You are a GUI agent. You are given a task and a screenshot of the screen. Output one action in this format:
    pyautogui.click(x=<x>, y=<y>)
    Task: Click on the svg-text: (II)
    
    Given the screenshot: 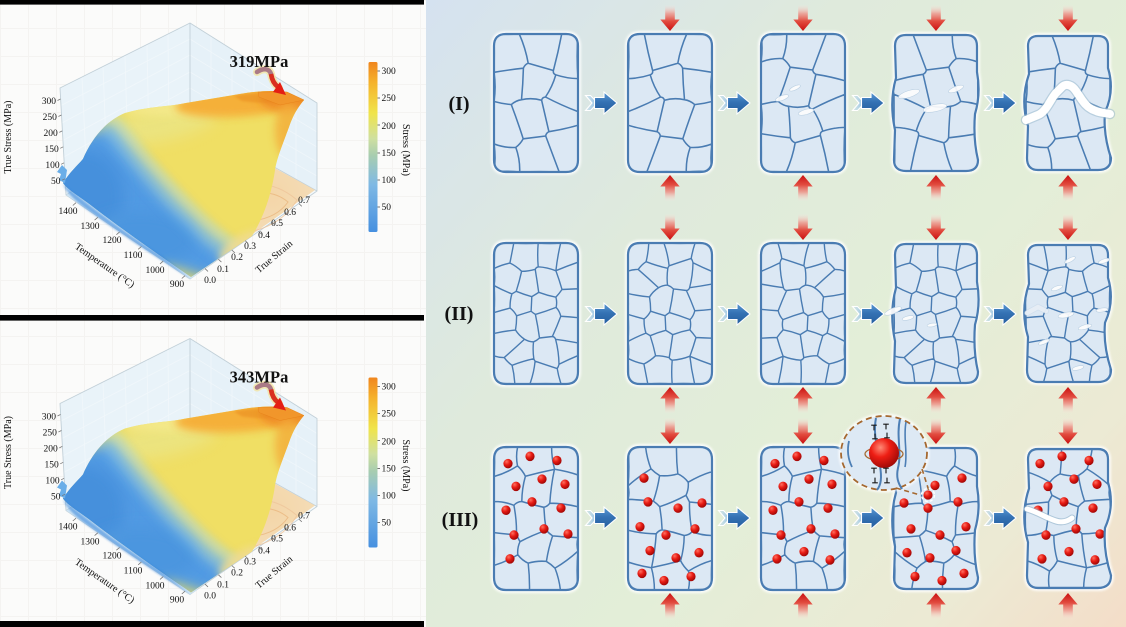 What is the action you would take?
    pyautogui.click(x=459, y=314)
    